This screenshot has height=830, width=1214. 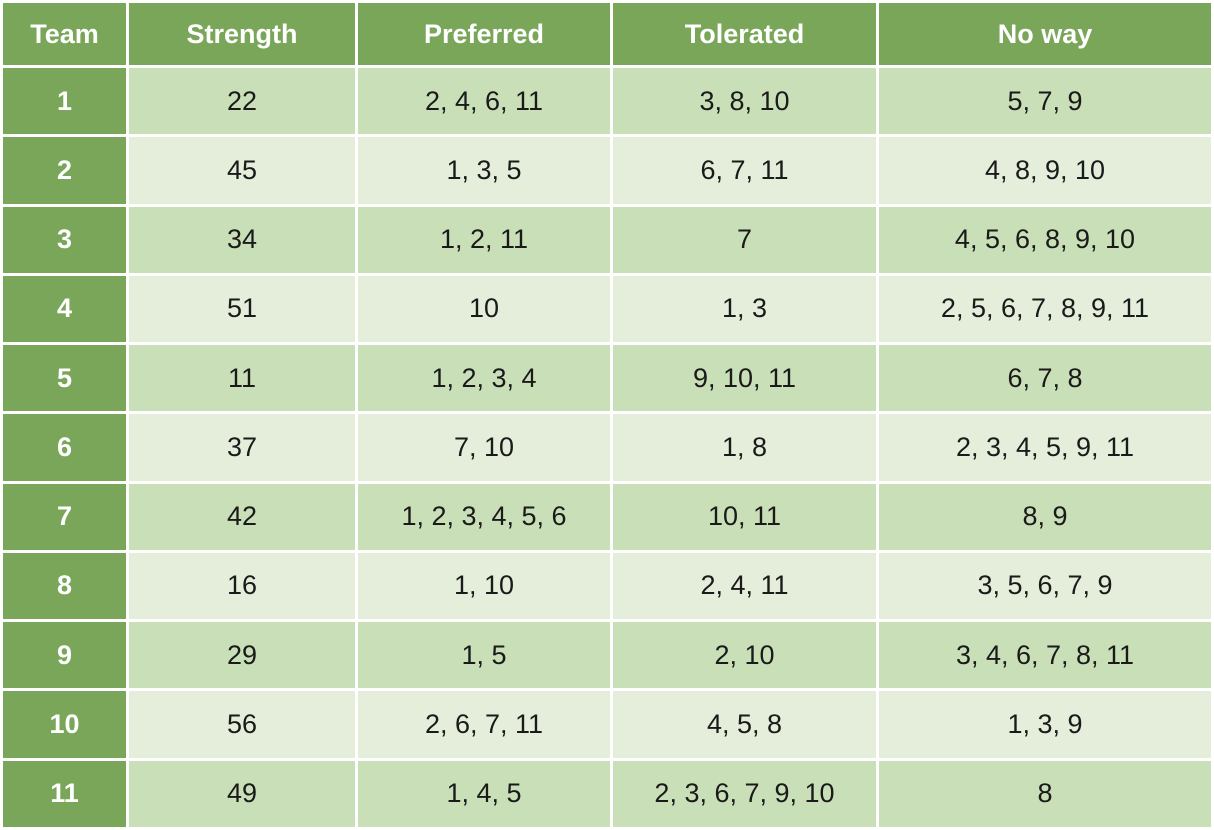 I want to click on table-row: 8 16 1, 10 2, 4, 11 3, 5, 6, 7, 9, so click(x=607, y=586).